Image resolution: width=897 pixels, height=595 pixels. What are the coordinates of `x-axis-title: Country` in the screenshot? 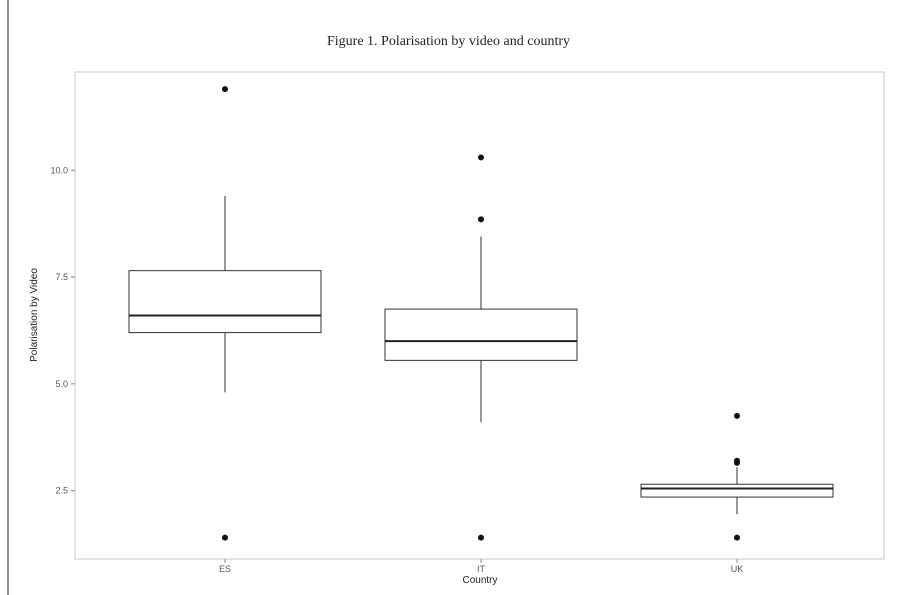 It's located at (479, 580).